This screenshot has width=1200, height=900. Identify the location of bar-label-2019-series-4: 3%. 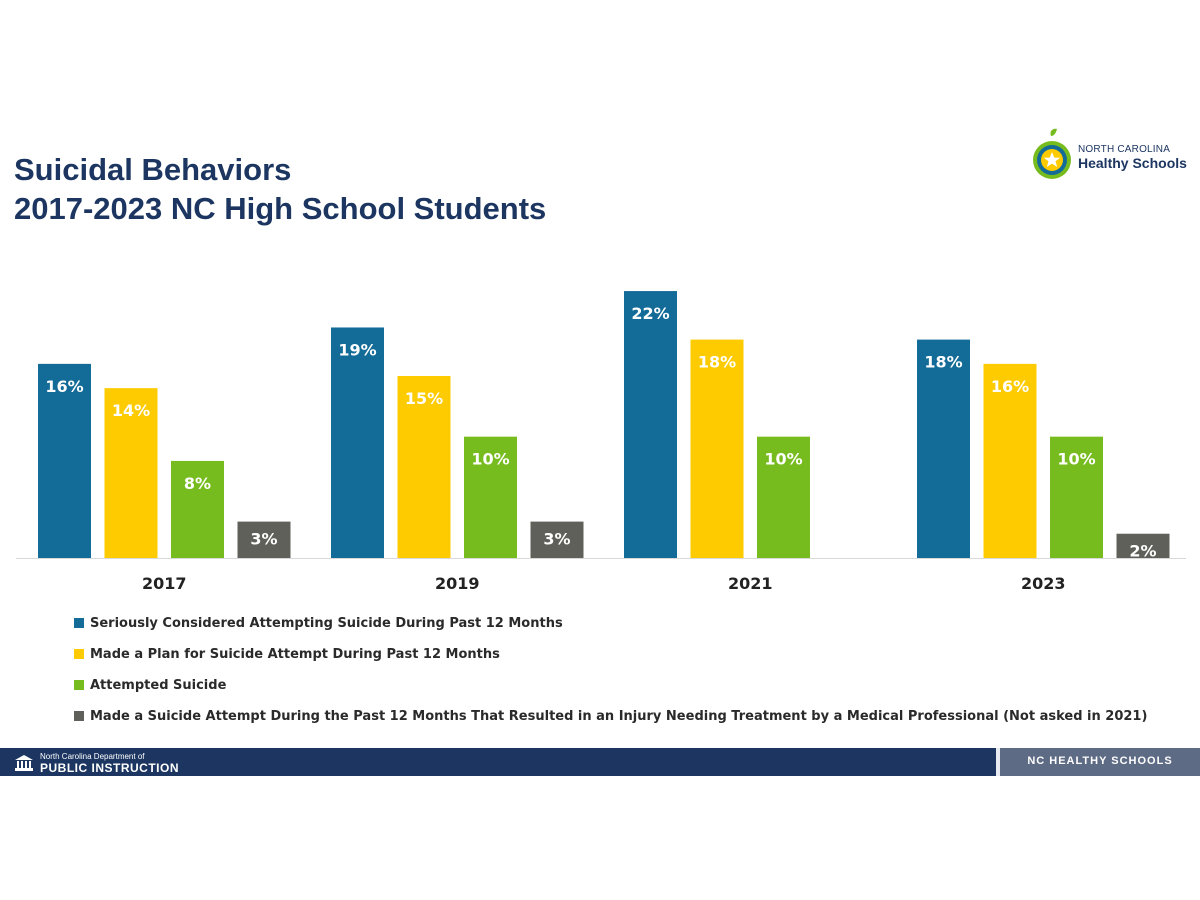
(556, 539).